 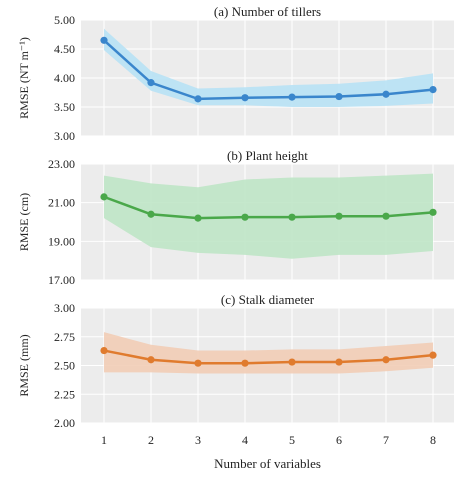 I want to click on y-tick-label: 2.00, so click(x=64, y=423).